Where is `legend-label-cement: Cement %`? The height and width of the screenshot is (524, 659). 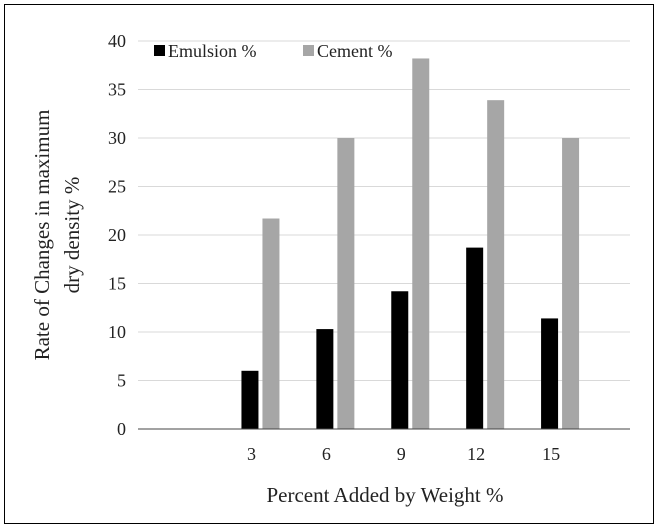 legend-label-cement: Cement % is located at coordinates (354, 51).